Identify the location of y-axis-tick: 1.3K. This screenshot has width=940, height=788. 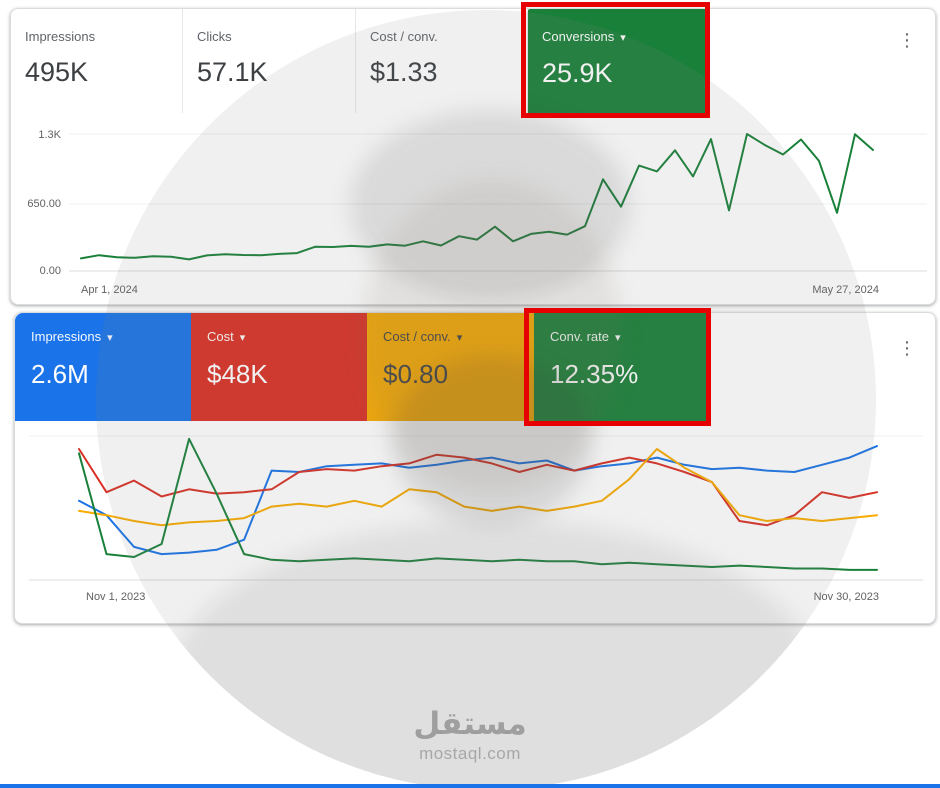
(49, 135).